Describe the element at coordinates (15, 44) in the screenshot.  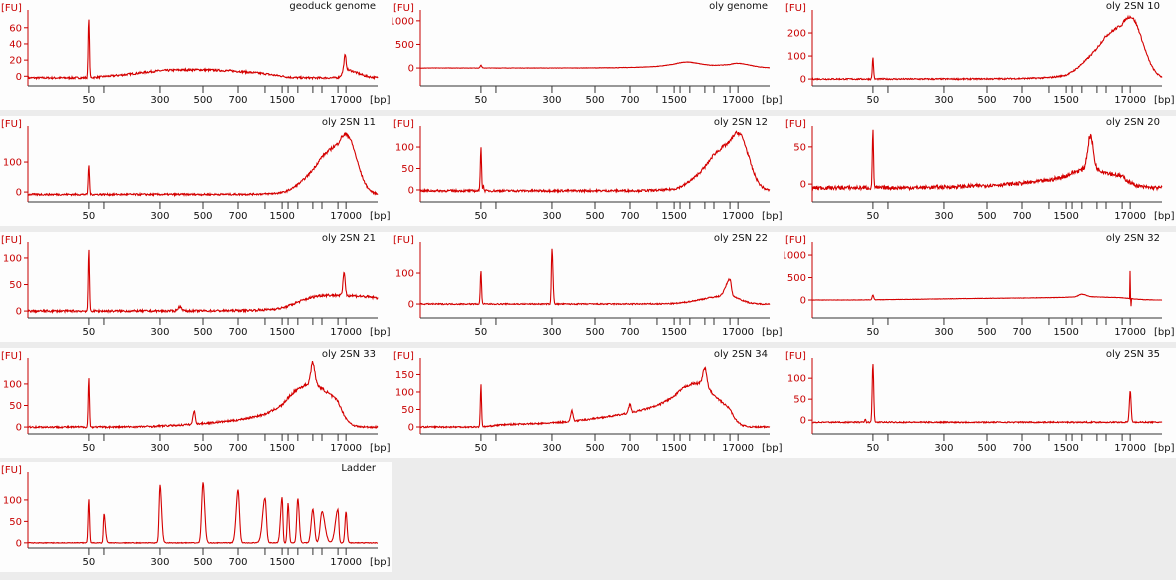
I see `y-tick-label: 40` at that location.